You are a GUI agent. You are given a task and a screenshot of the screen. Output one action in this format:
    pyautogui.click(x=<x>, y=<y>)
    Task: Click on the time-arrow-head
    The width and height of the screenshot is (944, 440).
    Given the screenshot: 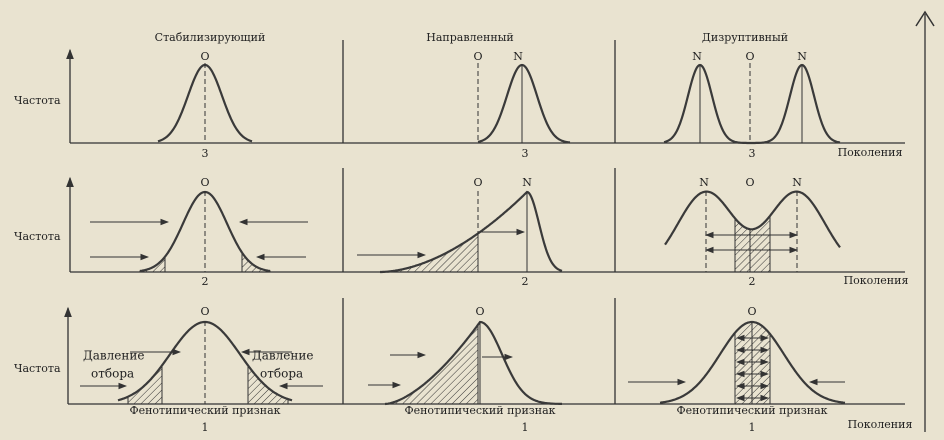 What is the action you would take?
    pyautogui.click(x=925, y=18)
    